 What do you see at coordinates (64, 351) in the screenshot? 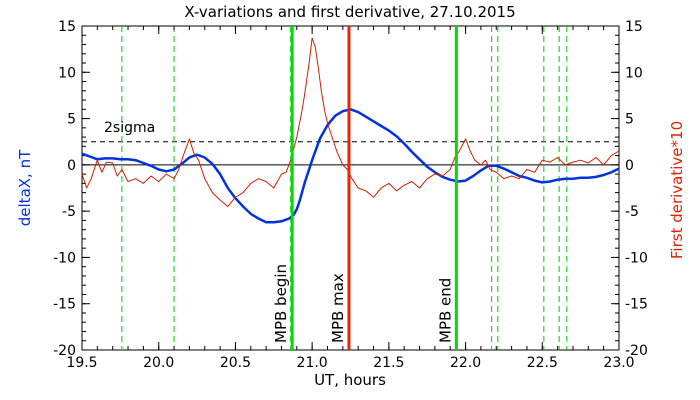
I see `y-tick-label-left-0: -20` at bounding box center [64, 351].